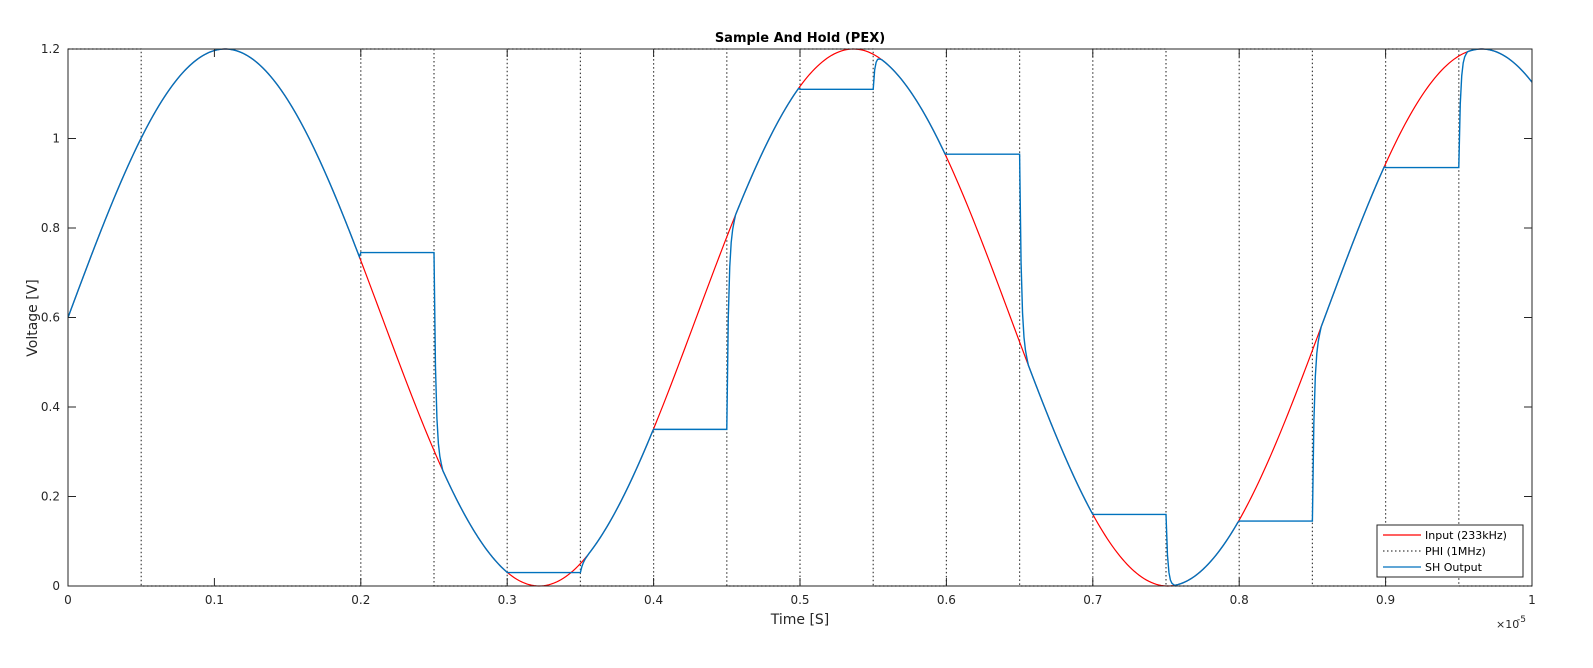  I want to click on x-tick-label: 1, so click(1532, 600).